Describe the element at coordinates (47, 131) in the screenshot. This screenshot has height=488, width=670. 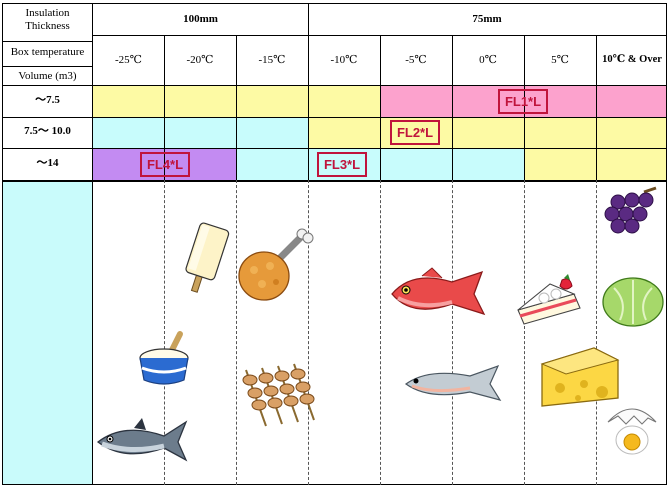
I see `volume-row-2: 7.5～ 10.0` at that location.